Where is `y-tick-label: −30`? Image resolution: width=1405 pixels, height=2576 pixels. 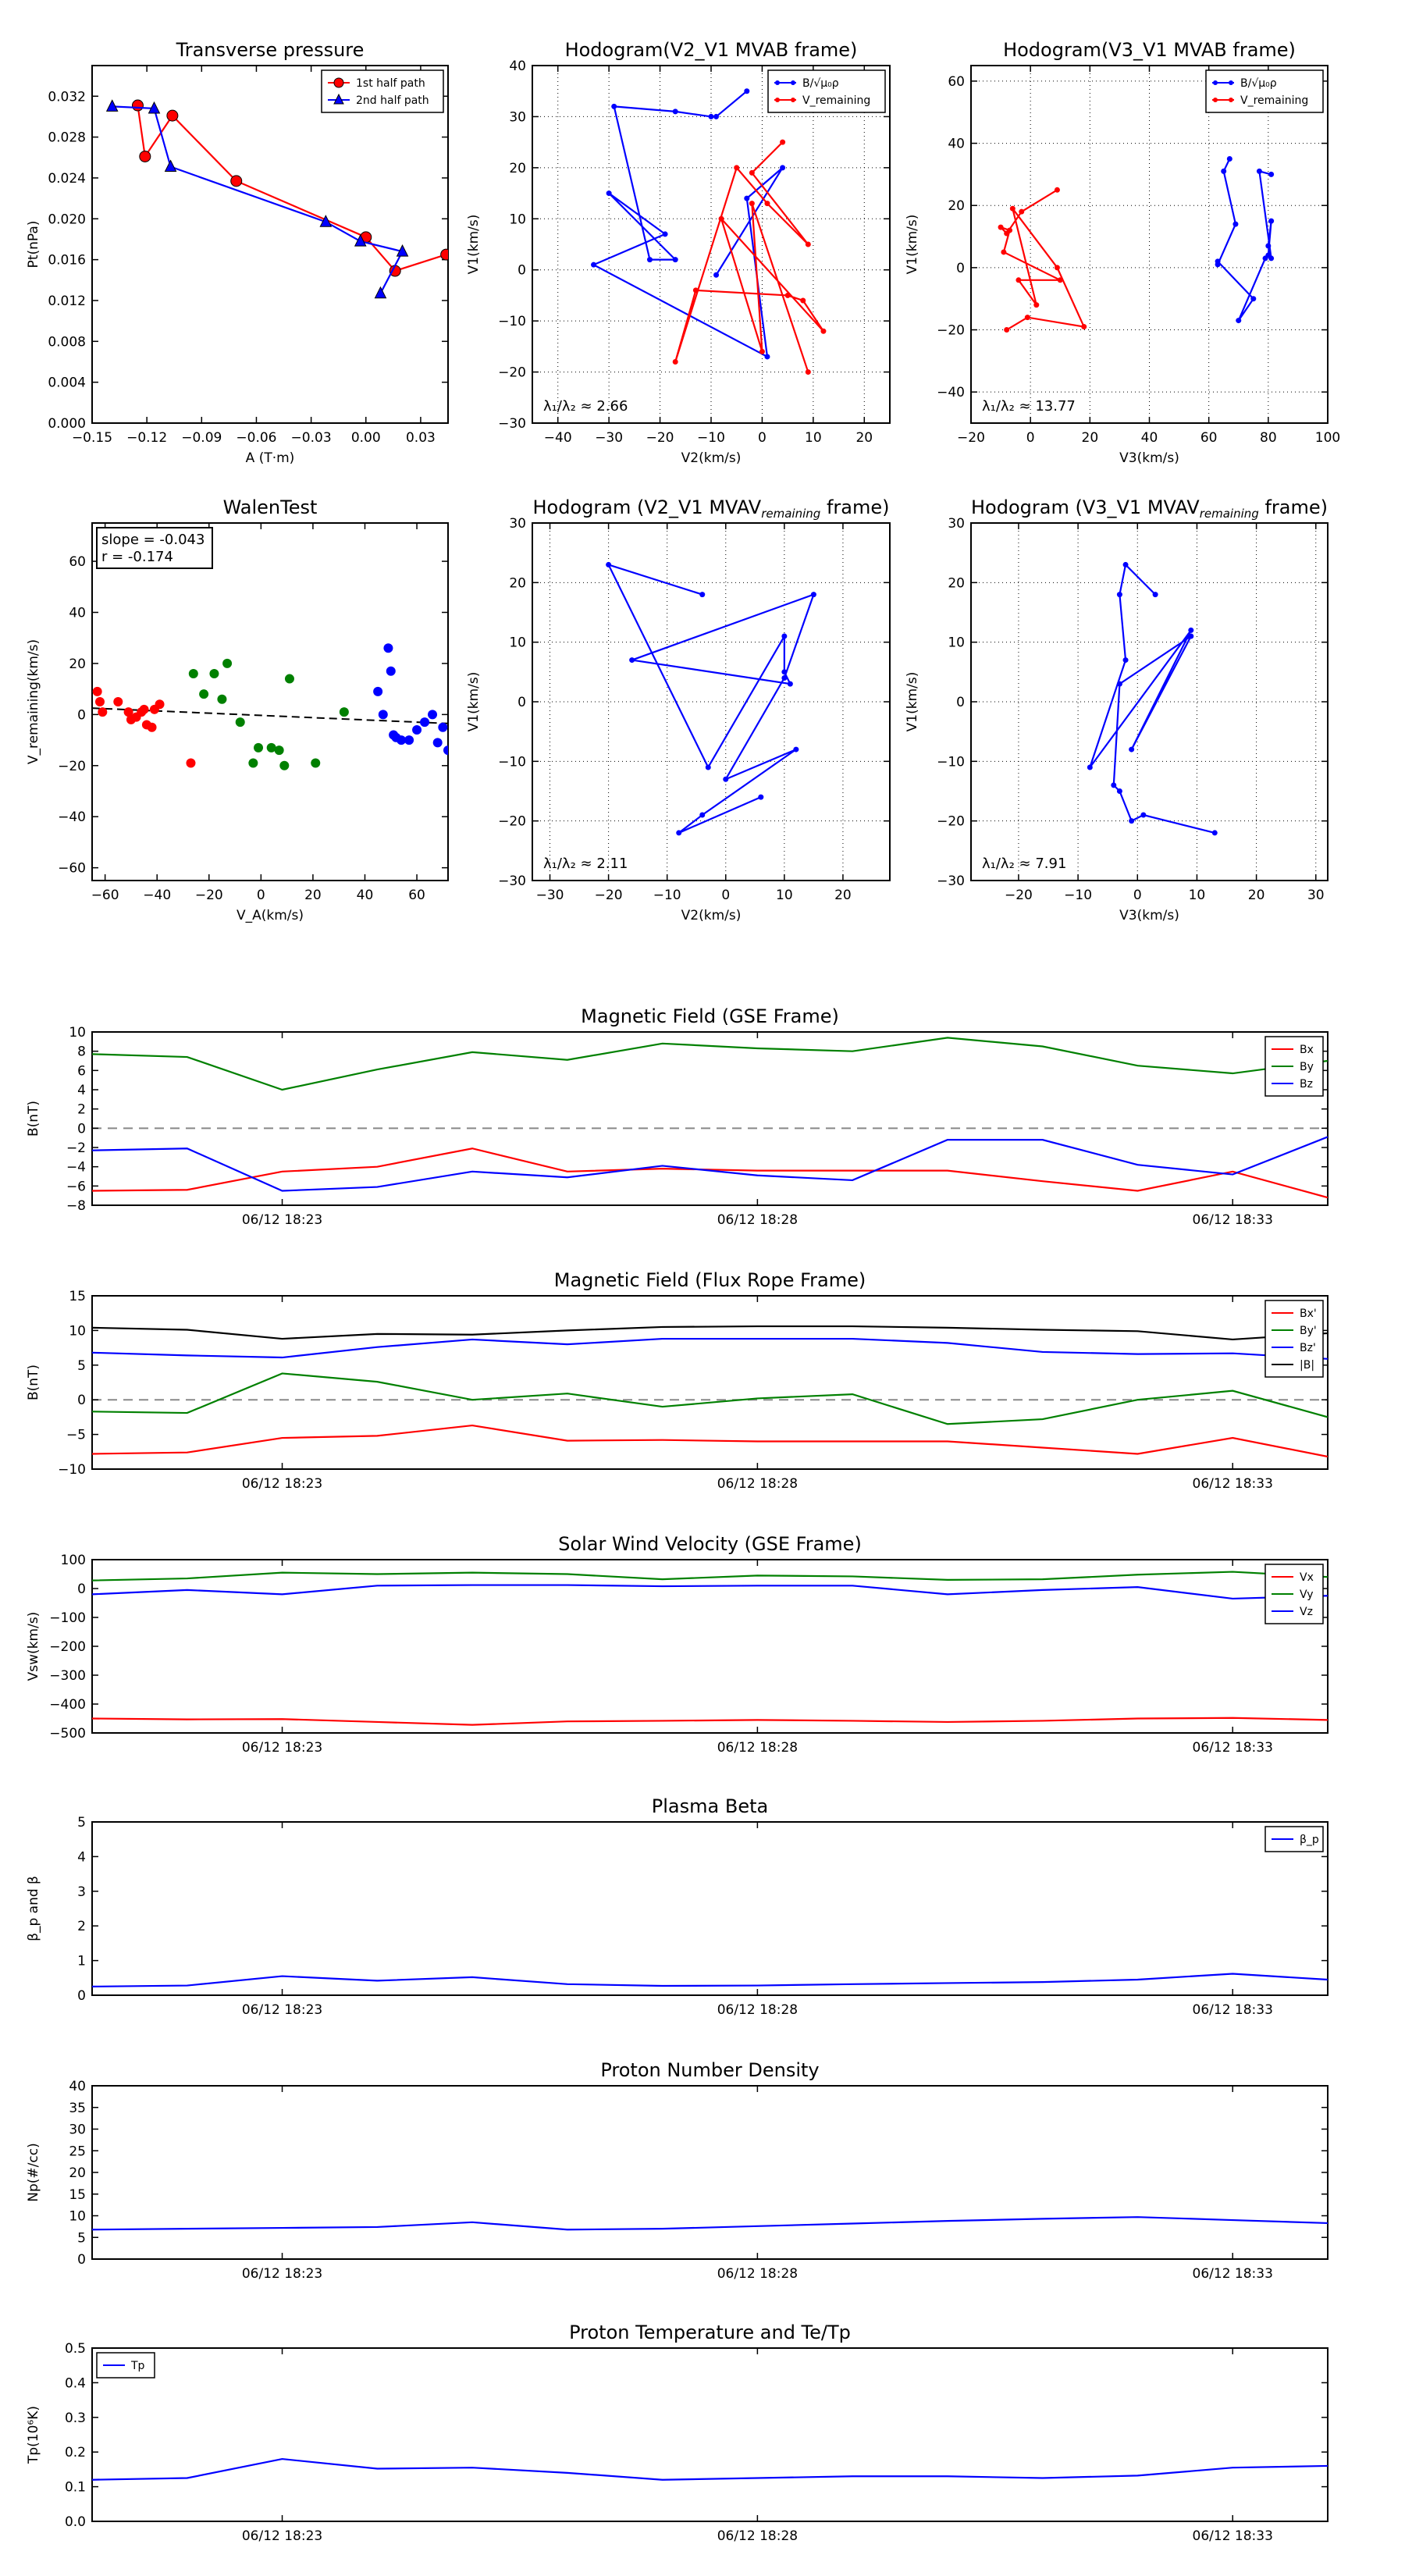
y-tick-label: −30 is located at coordinates (951, 881).